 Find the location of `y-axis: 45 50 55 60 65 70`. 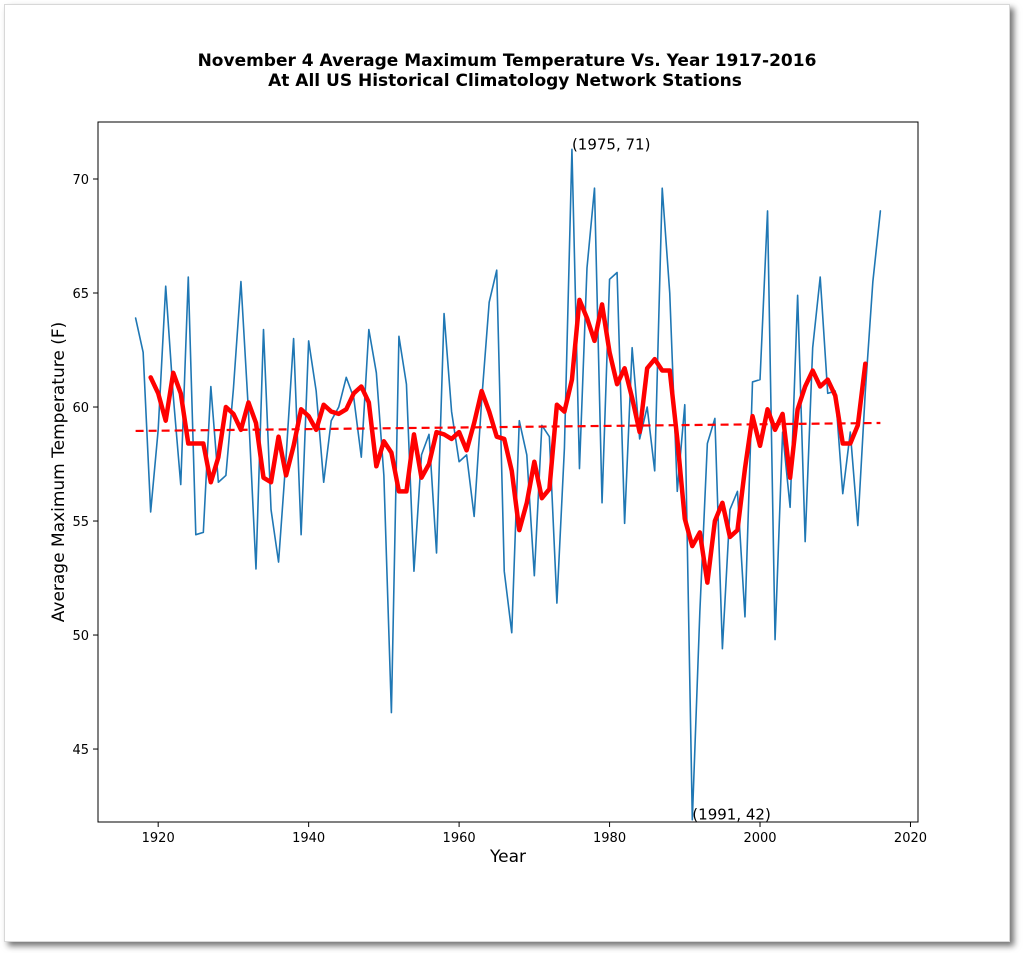

y-axis: 45 50 55 60 65 70 is located at coordinates (85, 465).